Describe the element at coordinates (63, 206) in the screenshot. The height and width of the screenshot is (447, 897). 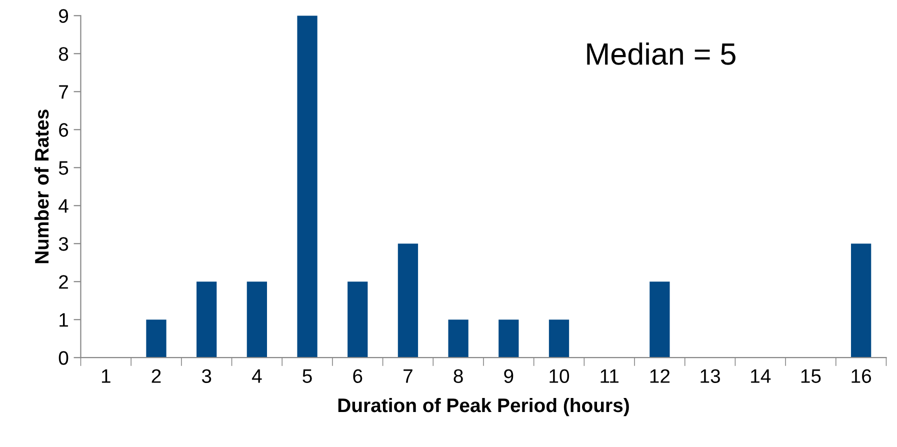
I see `y-tick-label: 4` at that location.